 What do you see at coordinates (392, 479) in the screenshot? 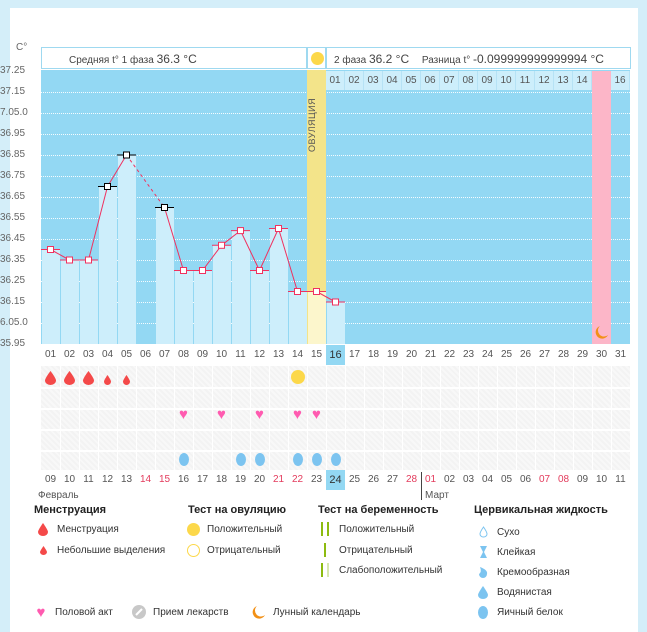
I see `calendar-date-label: 27` at bounding box center [392, 479].